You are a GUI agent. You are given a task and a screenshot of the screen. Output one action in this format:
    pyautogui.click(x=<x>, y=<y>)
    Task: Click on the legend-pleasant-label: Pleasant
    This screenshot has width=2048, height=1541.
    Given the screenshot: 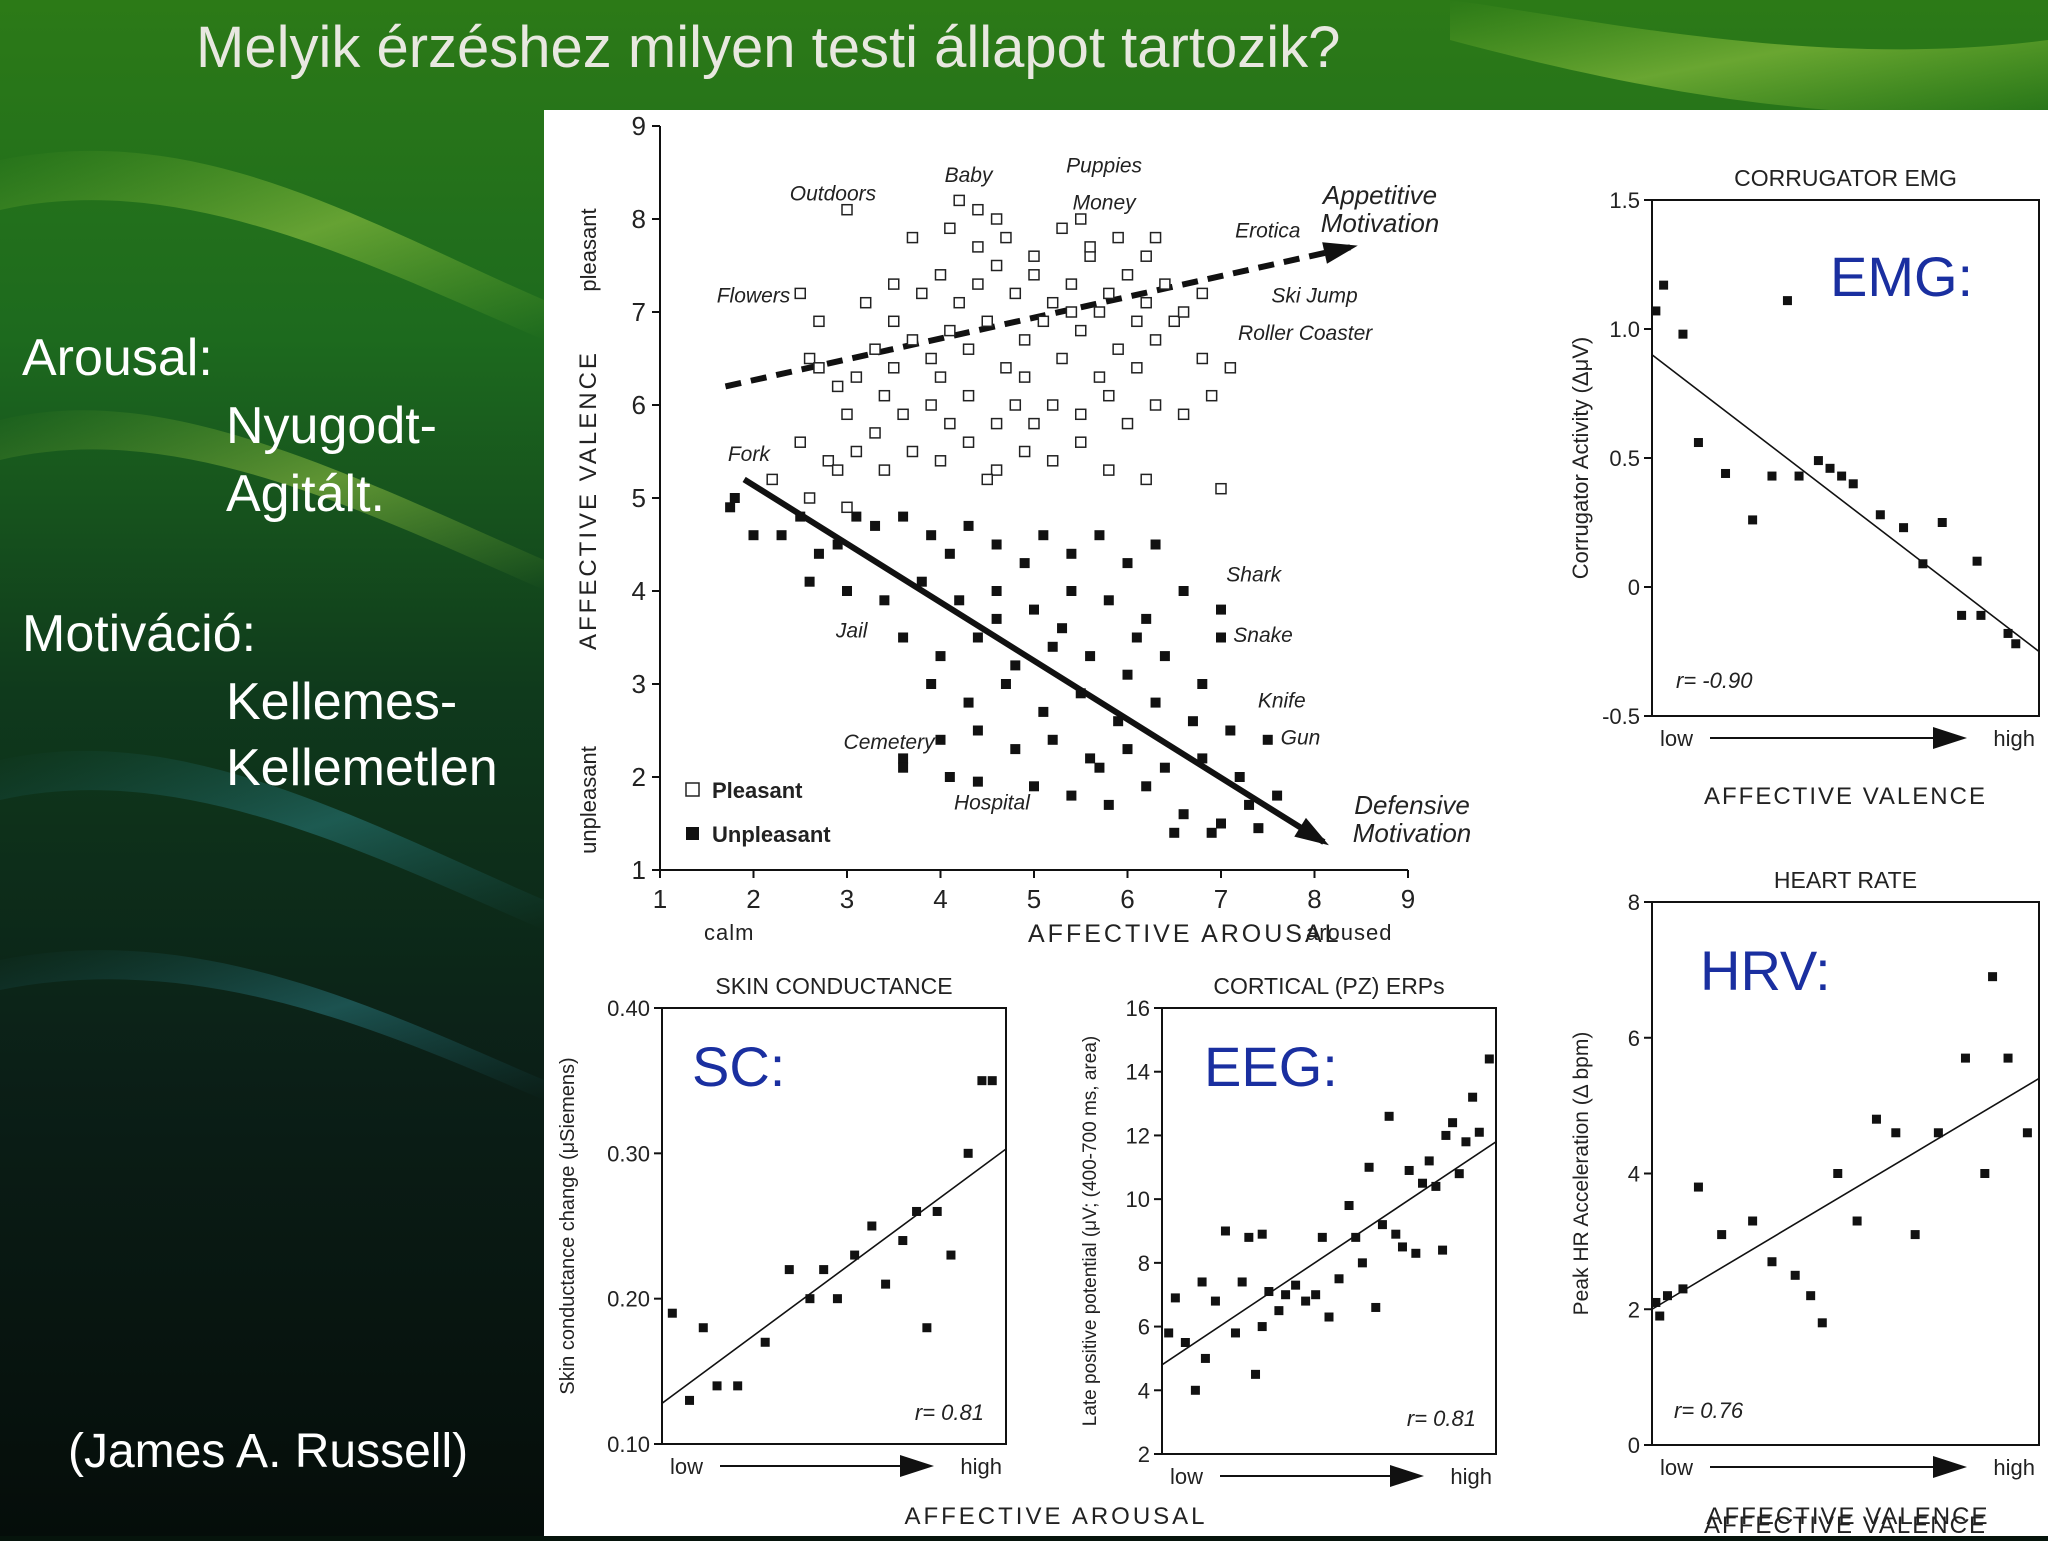 What is the action you would take?
    pyautogui.click(x=757, y=790)
    